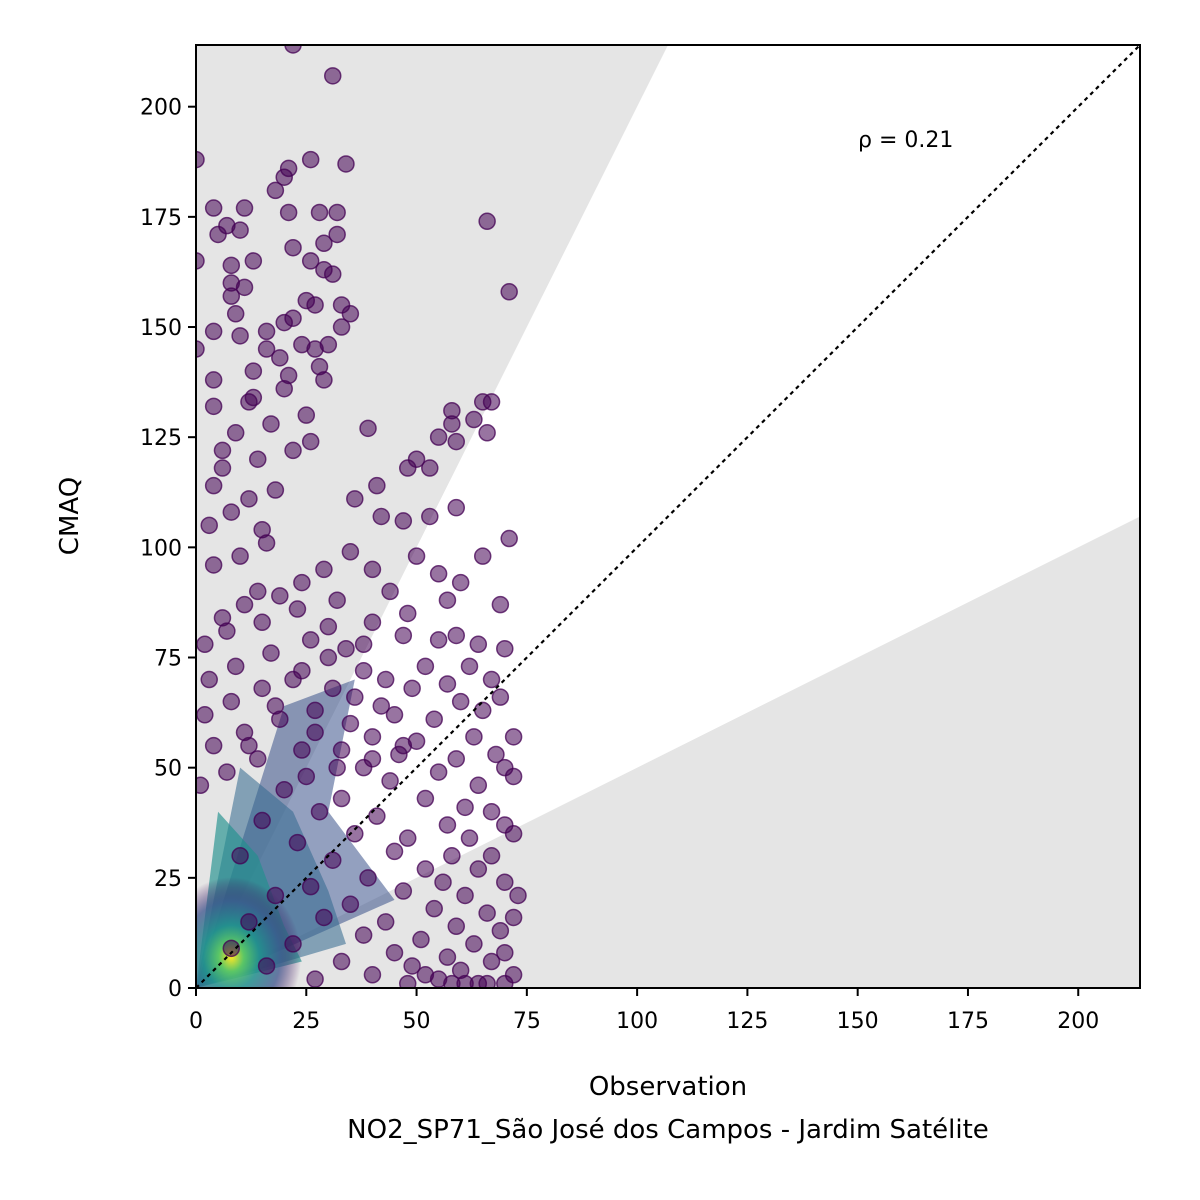  Describe the element at coordinates (637, 1021) in the screenshot. I see `x-tick-label: 100` at that location.